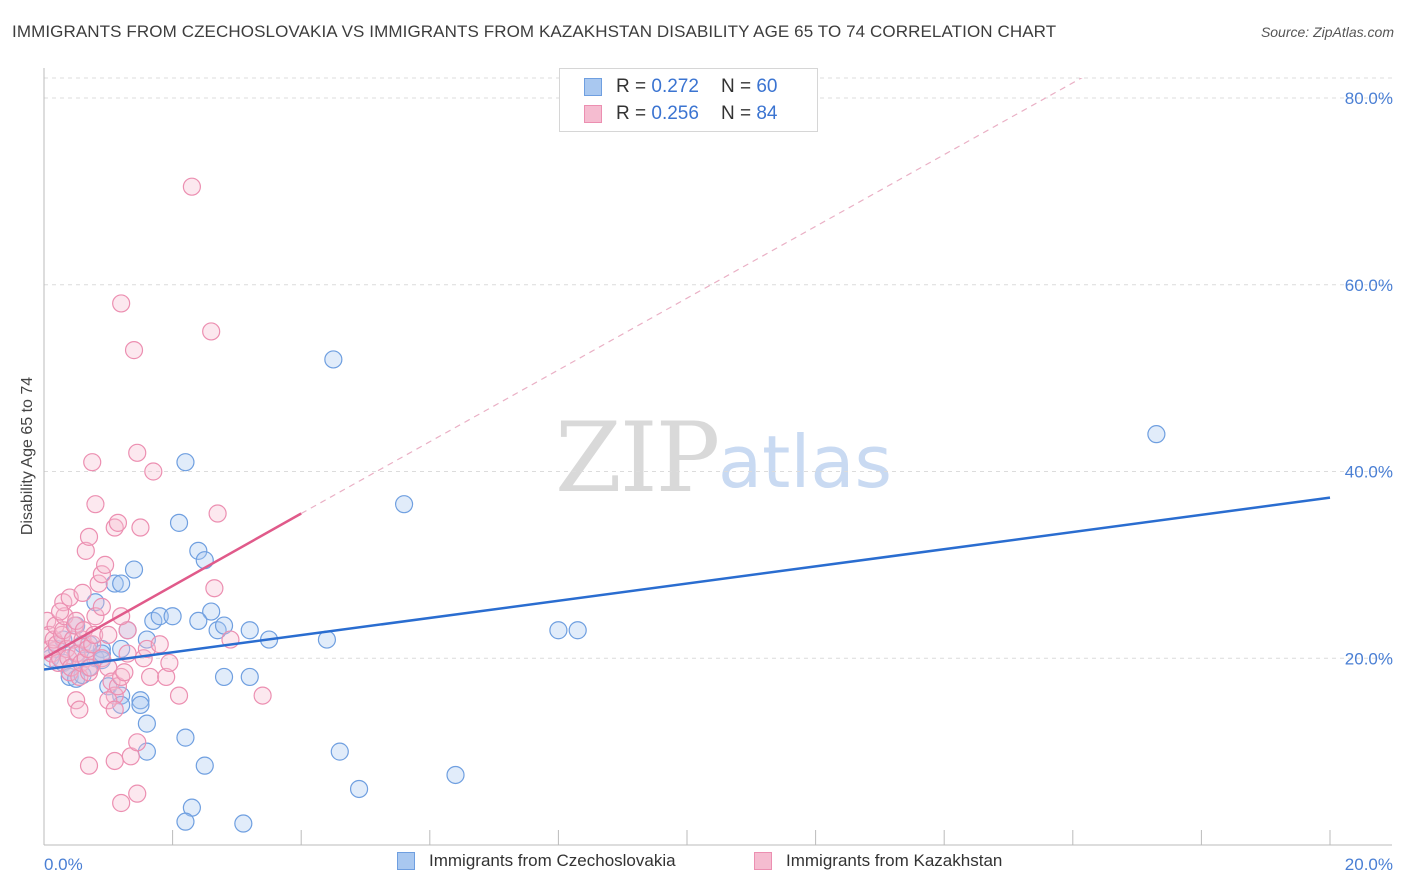 This screenshot has width=1406, height=892. I want to click on legend-swatch-blue, so click(593, 87).